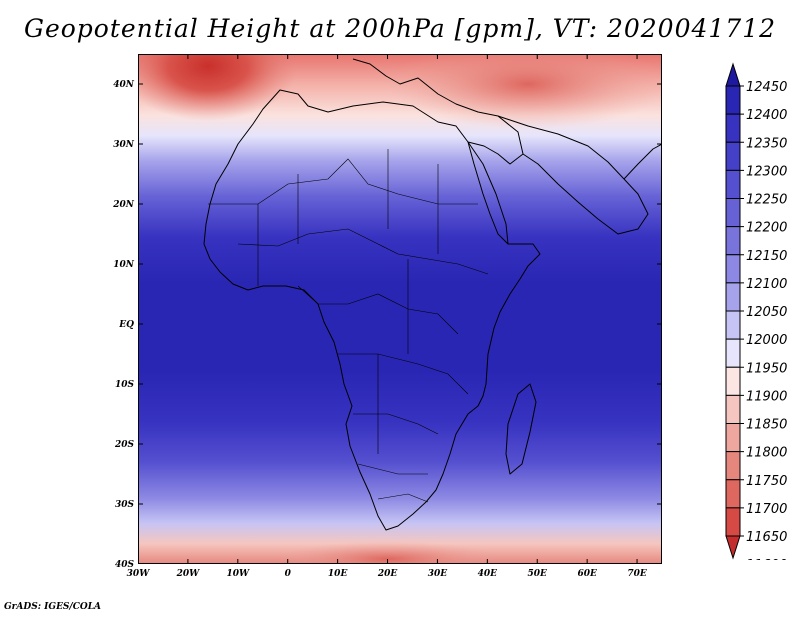 The image size is (800, 618). What do you see at coordinates (388, 552) in the screenshot?
I see `high-center-south` at bounding box center [388, 552].